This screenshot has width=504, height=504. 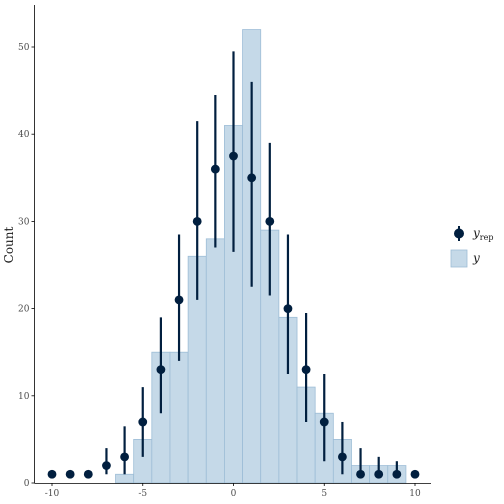 What do you see at coordinates (24, 222) in the screenshot?
I see `y-tick-label: 30` at bounding box center [24, 222].